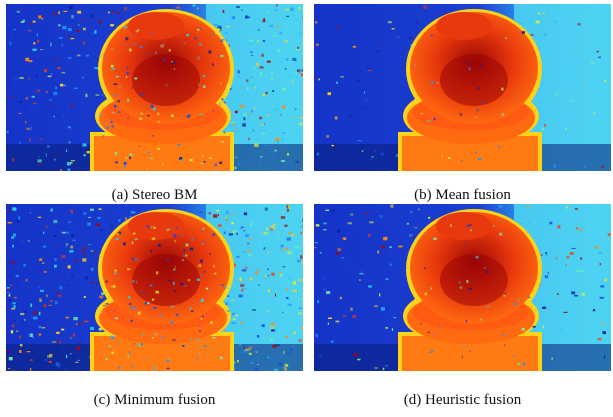 This screenshot has height=417, width=613. I want to click on caption-a: (a) Stereo BM, so click(154, 195).